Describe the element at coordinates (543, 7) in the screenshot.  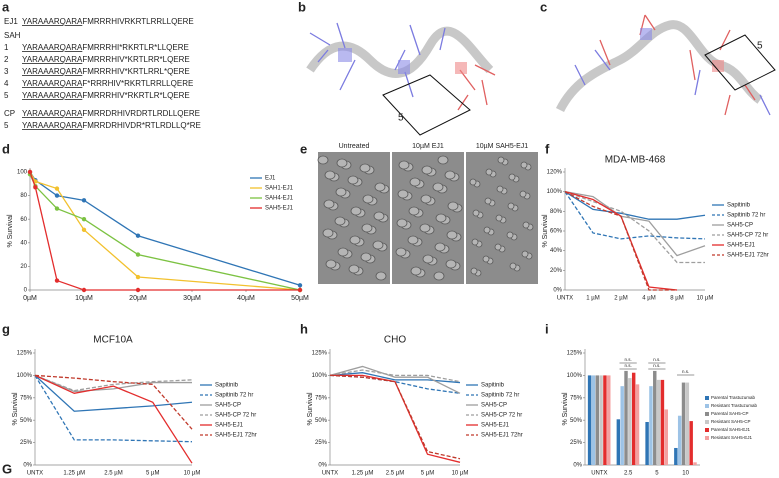
I see `panel-label: c` at that location.